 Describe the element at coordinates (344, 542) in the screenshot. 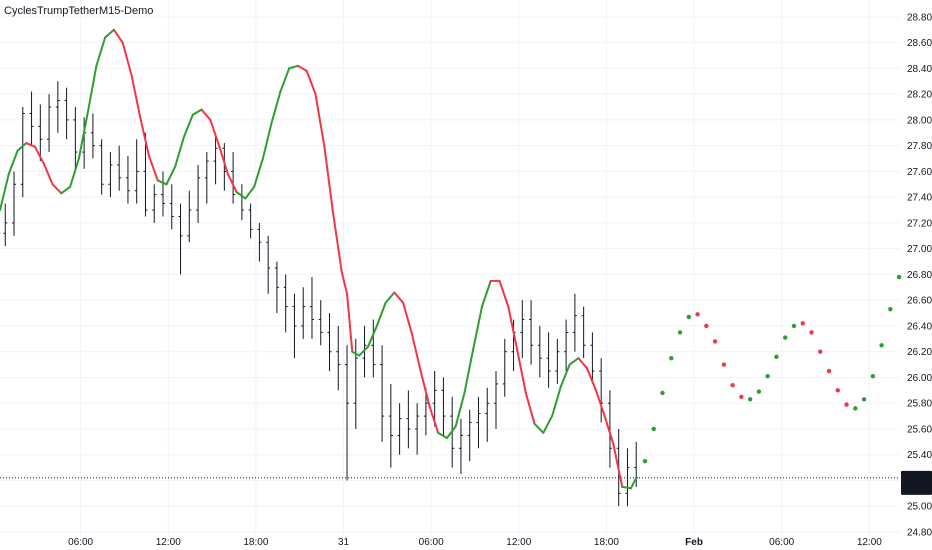

I see `x-tick-label: 31` at that location.